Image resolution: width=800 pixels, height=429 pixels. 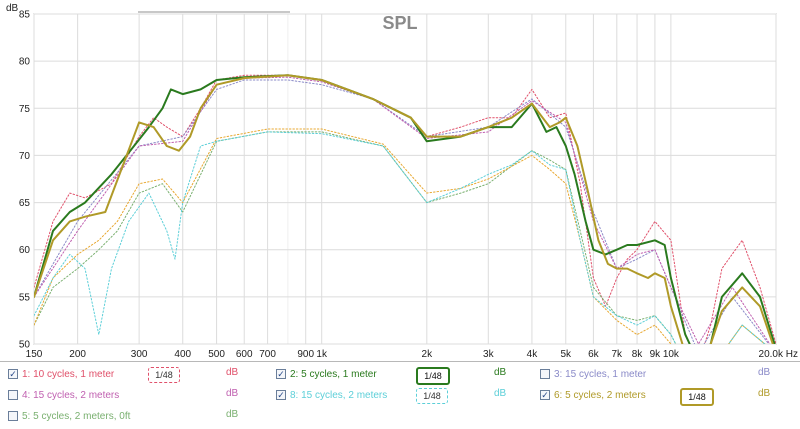 What do you see at coordinates (216, 354) in the screenshot?
I see `x-tick-label: 500` at bounding box center [216, 354].